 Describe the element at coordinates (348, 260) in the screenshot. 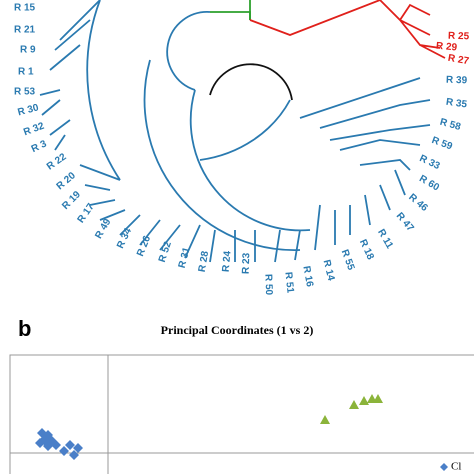

I see `leaf-label: R 55` at that location.